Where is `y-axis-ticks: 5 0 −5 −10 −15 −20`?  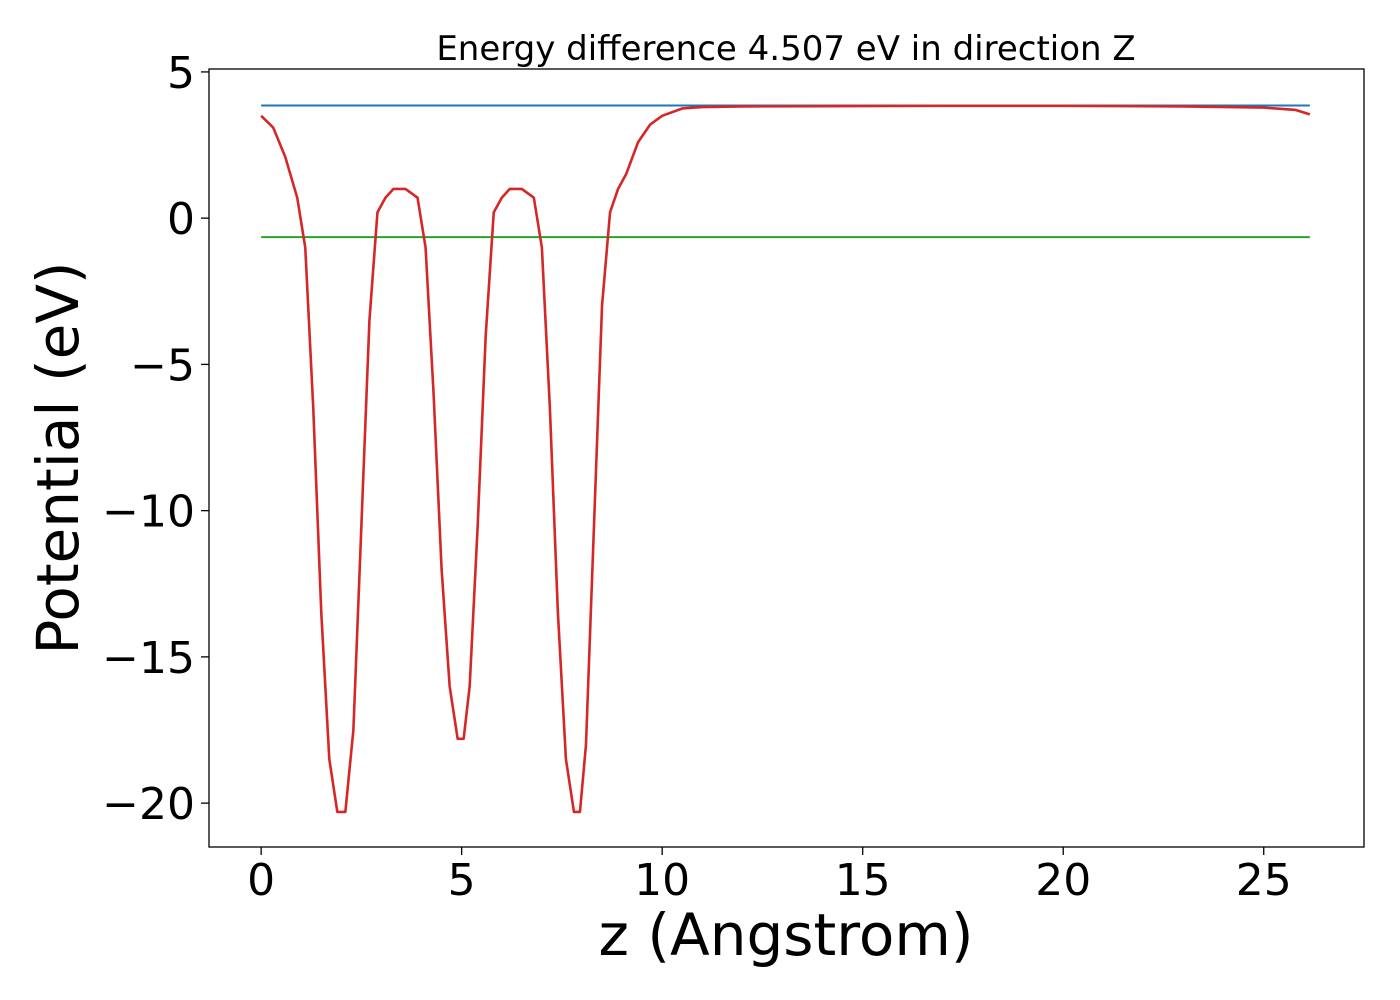
y-axis-ticks: 5 0 −5 −10 −15 −20 is located at coordinates (155, 439).